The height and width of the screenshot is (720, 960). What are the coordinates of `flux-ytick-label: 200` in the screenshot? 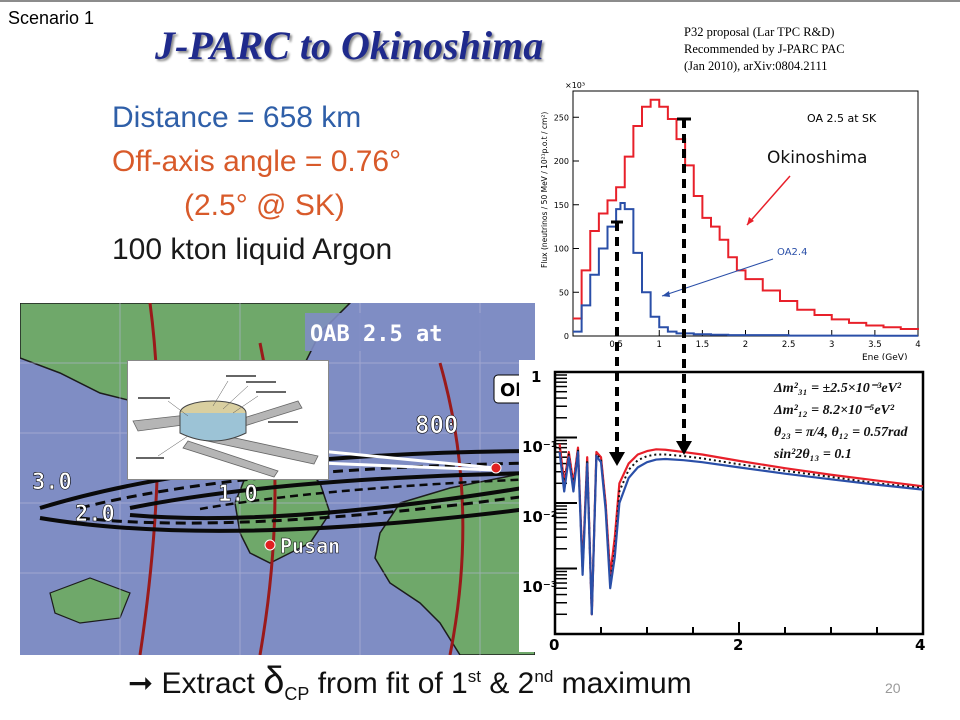 It's located at (561, 161).